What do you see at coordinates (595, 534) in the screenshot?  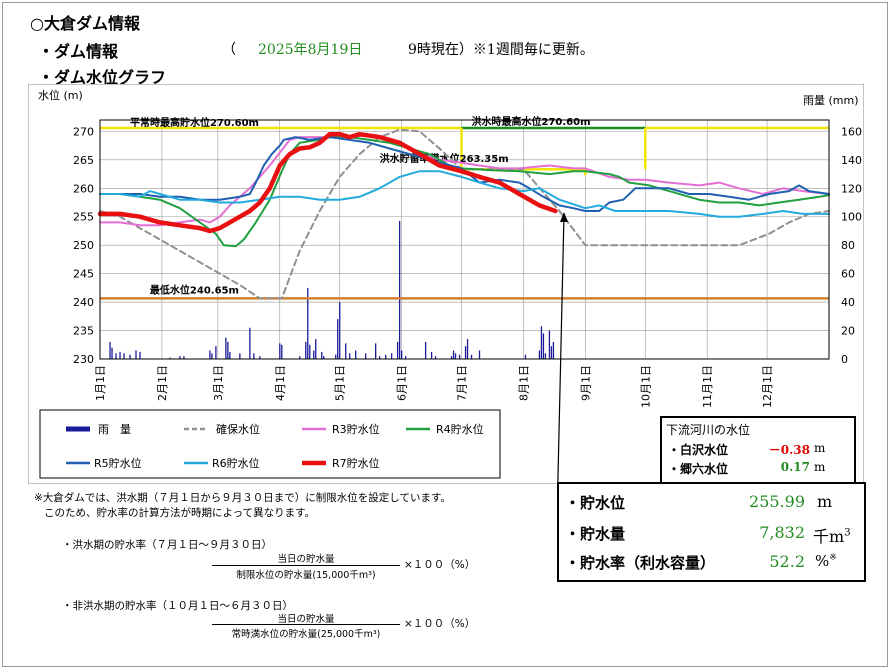 I see `volume-label: ・貯水量` at bounding box center [595, 534].